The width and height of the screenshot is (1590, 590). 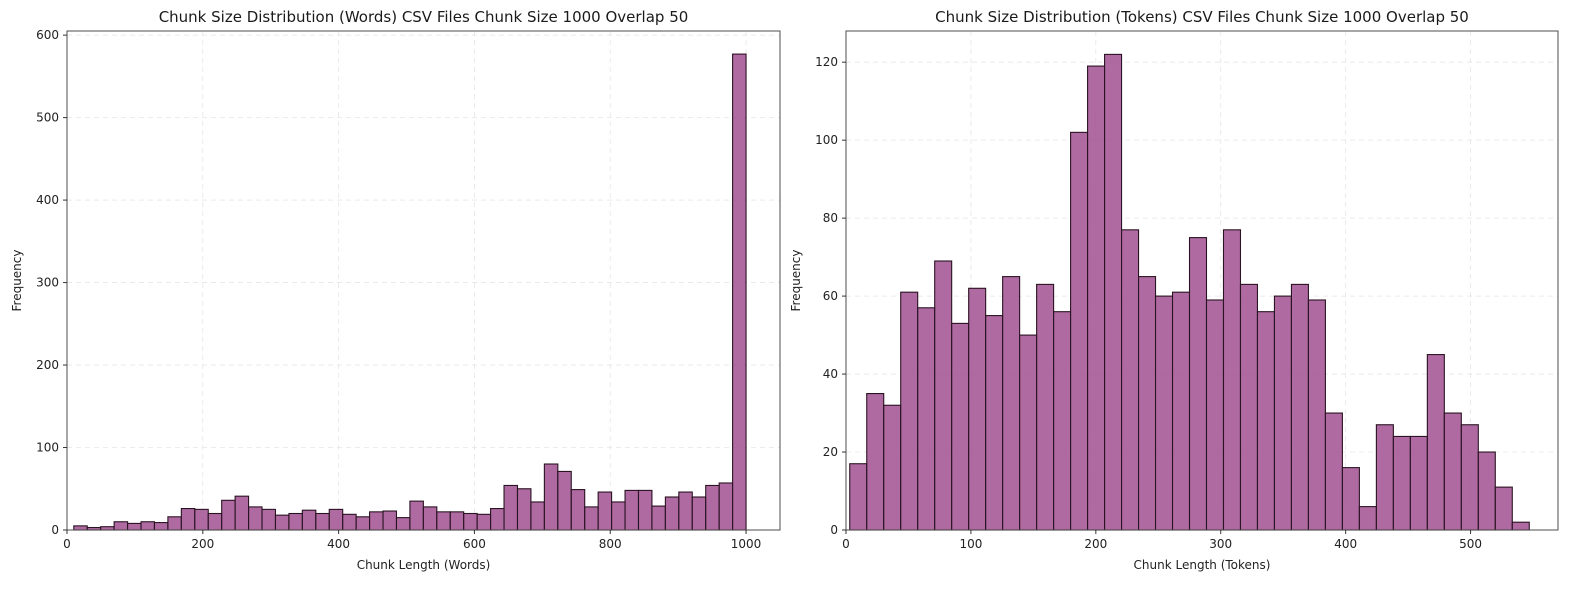 I want to click on y-tick-label: 60, so click(x=830, y=296).